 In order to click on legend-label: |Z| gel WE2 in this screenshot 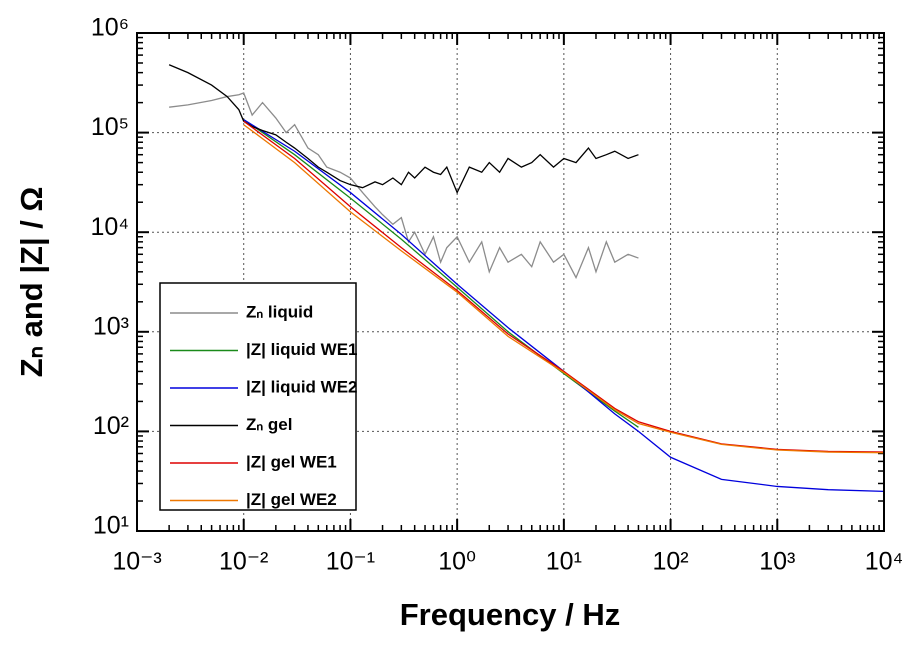, I will do `click(291, 499)`.